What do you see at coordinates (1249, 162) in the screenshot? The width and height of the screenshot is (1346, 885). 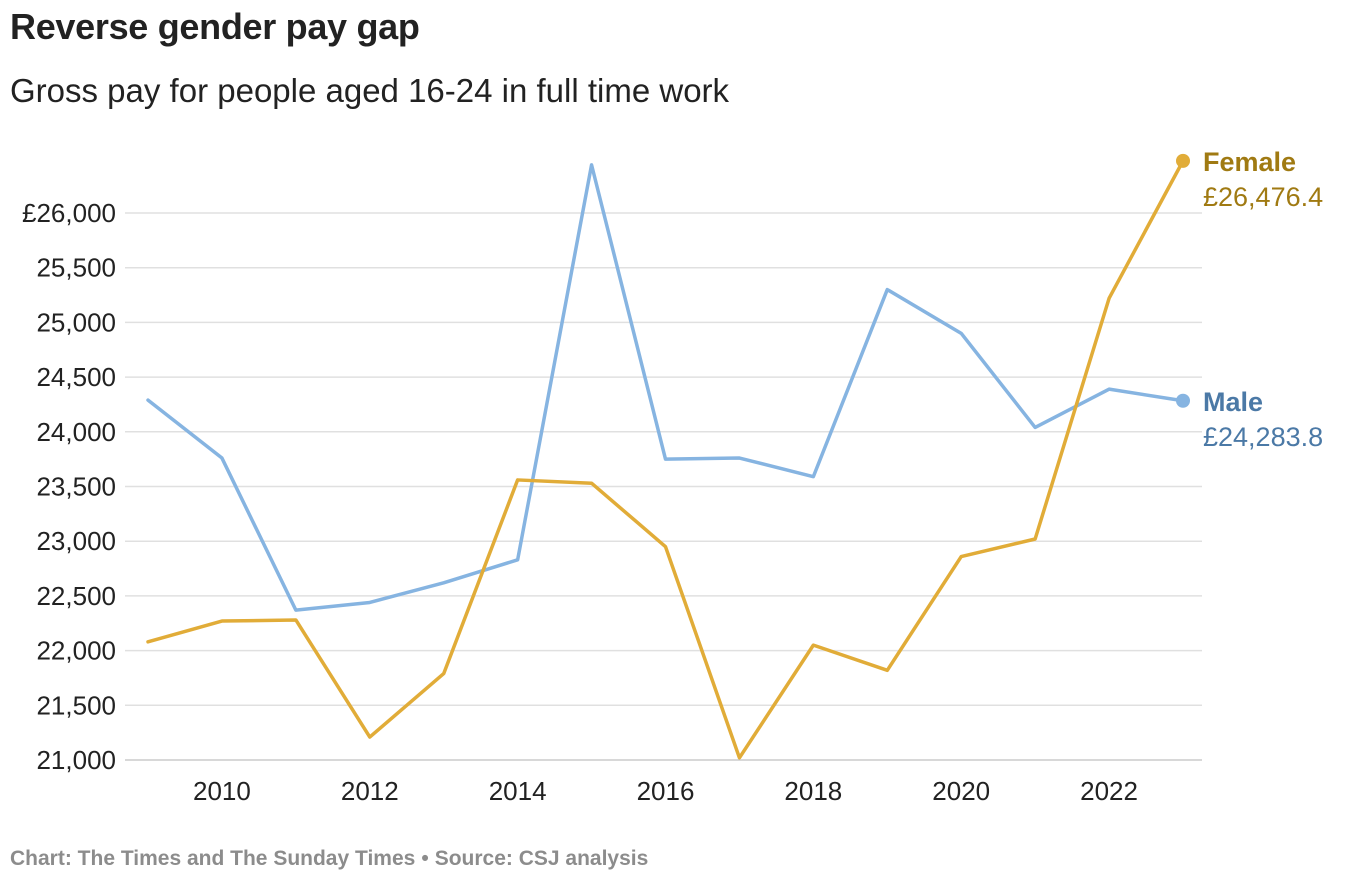 I see `series-name-female: Female` at bounding box center [1249, 162].